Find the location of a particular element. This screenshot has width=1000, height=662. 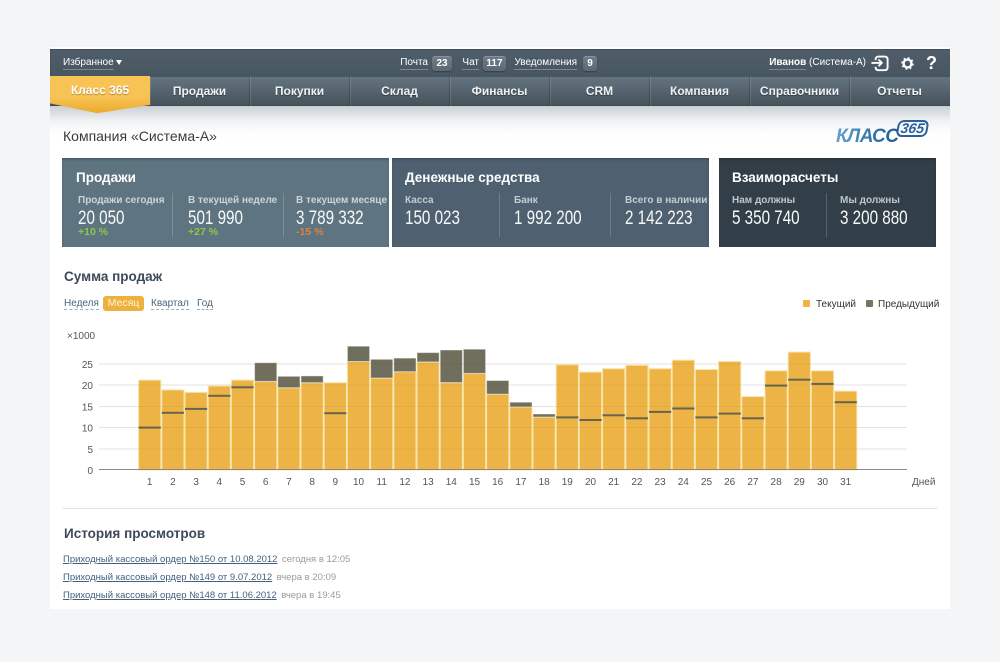

svg-text: 6 is located at coordinates (266, 482).